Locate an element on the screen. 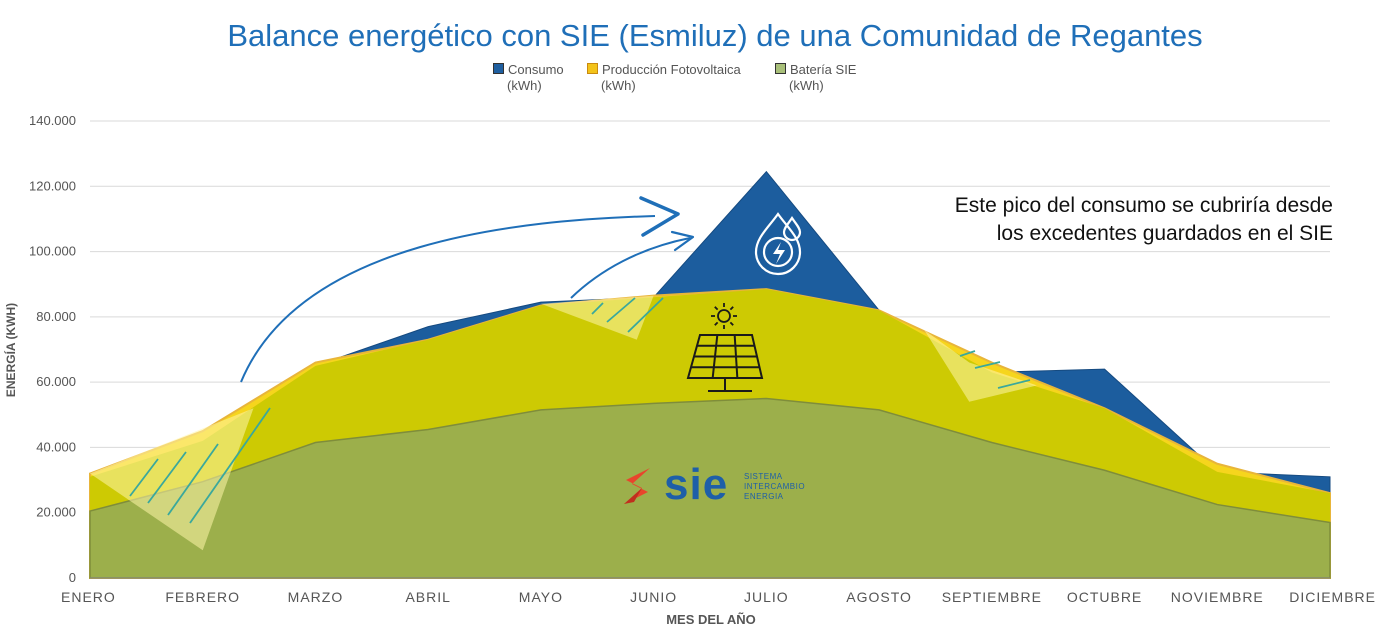  hatch-region-febrero is located at coordinates (172, 479).